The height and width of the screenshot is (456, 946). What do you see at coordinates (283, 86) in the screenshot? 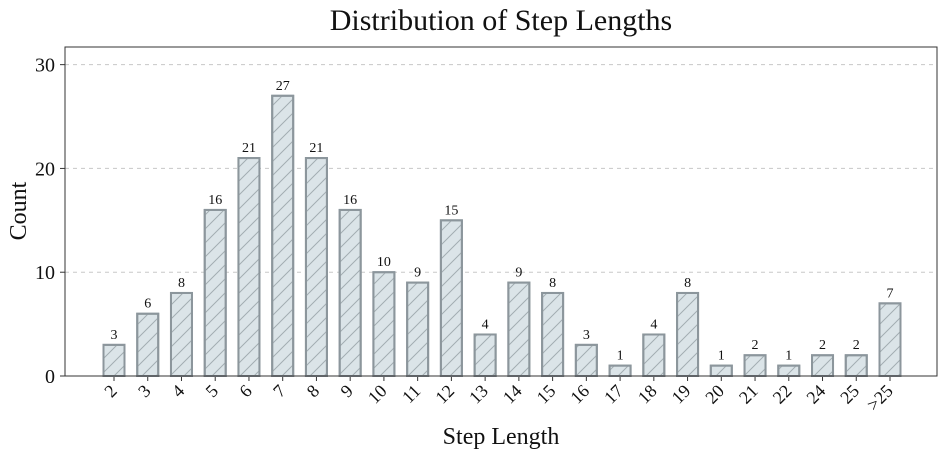
I see `data-label: 27` at bounding box center [283, 86].